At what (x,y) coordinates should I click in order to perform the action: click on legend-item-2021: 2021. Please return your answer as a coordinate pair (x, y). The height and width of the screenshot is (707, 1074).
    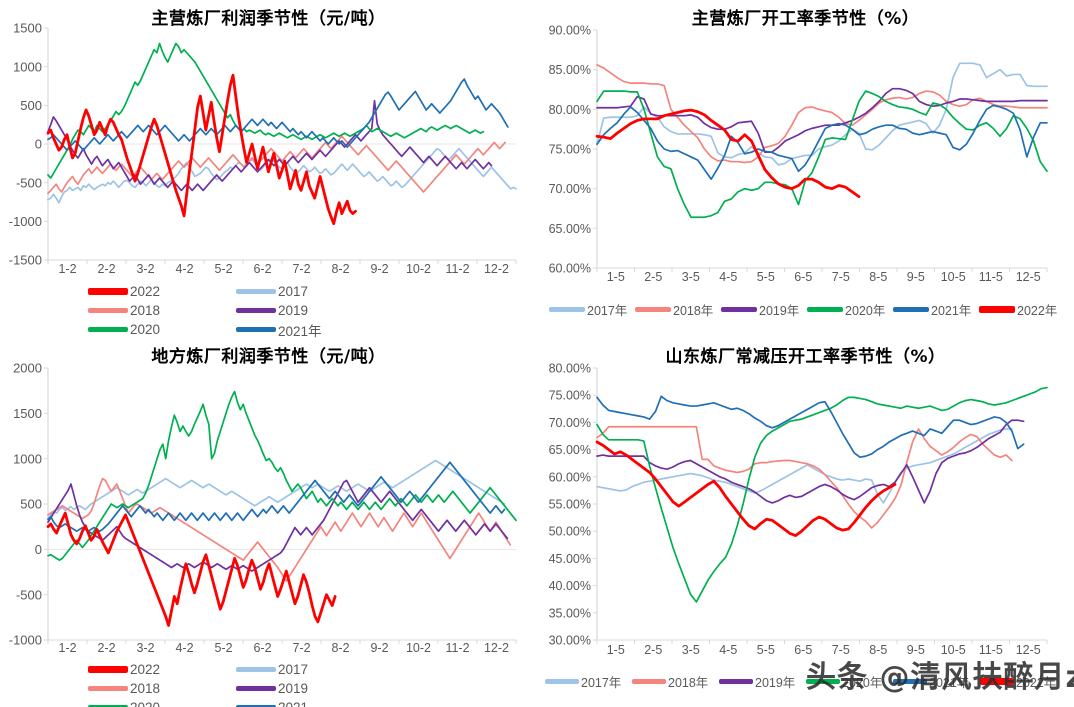
    Looking at the image, I should click on (310, 702).